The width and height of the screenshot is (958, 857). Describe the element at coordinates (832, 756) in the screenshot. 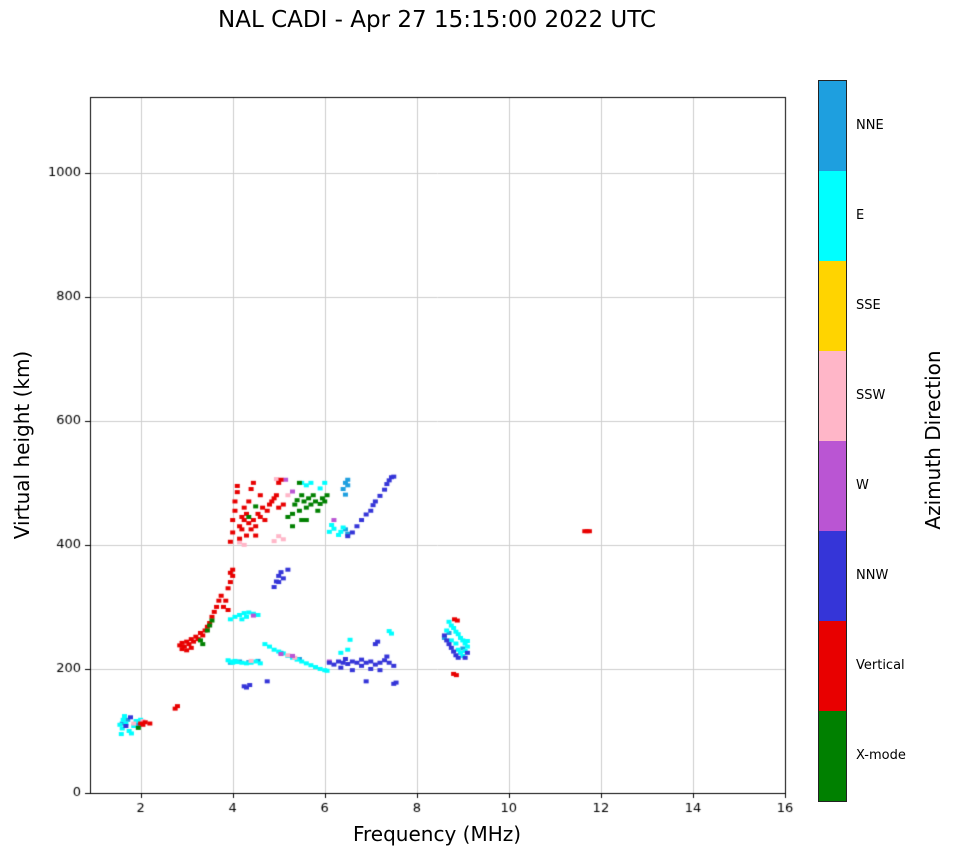

I see `colorbar-segment-x-mode` at that location.